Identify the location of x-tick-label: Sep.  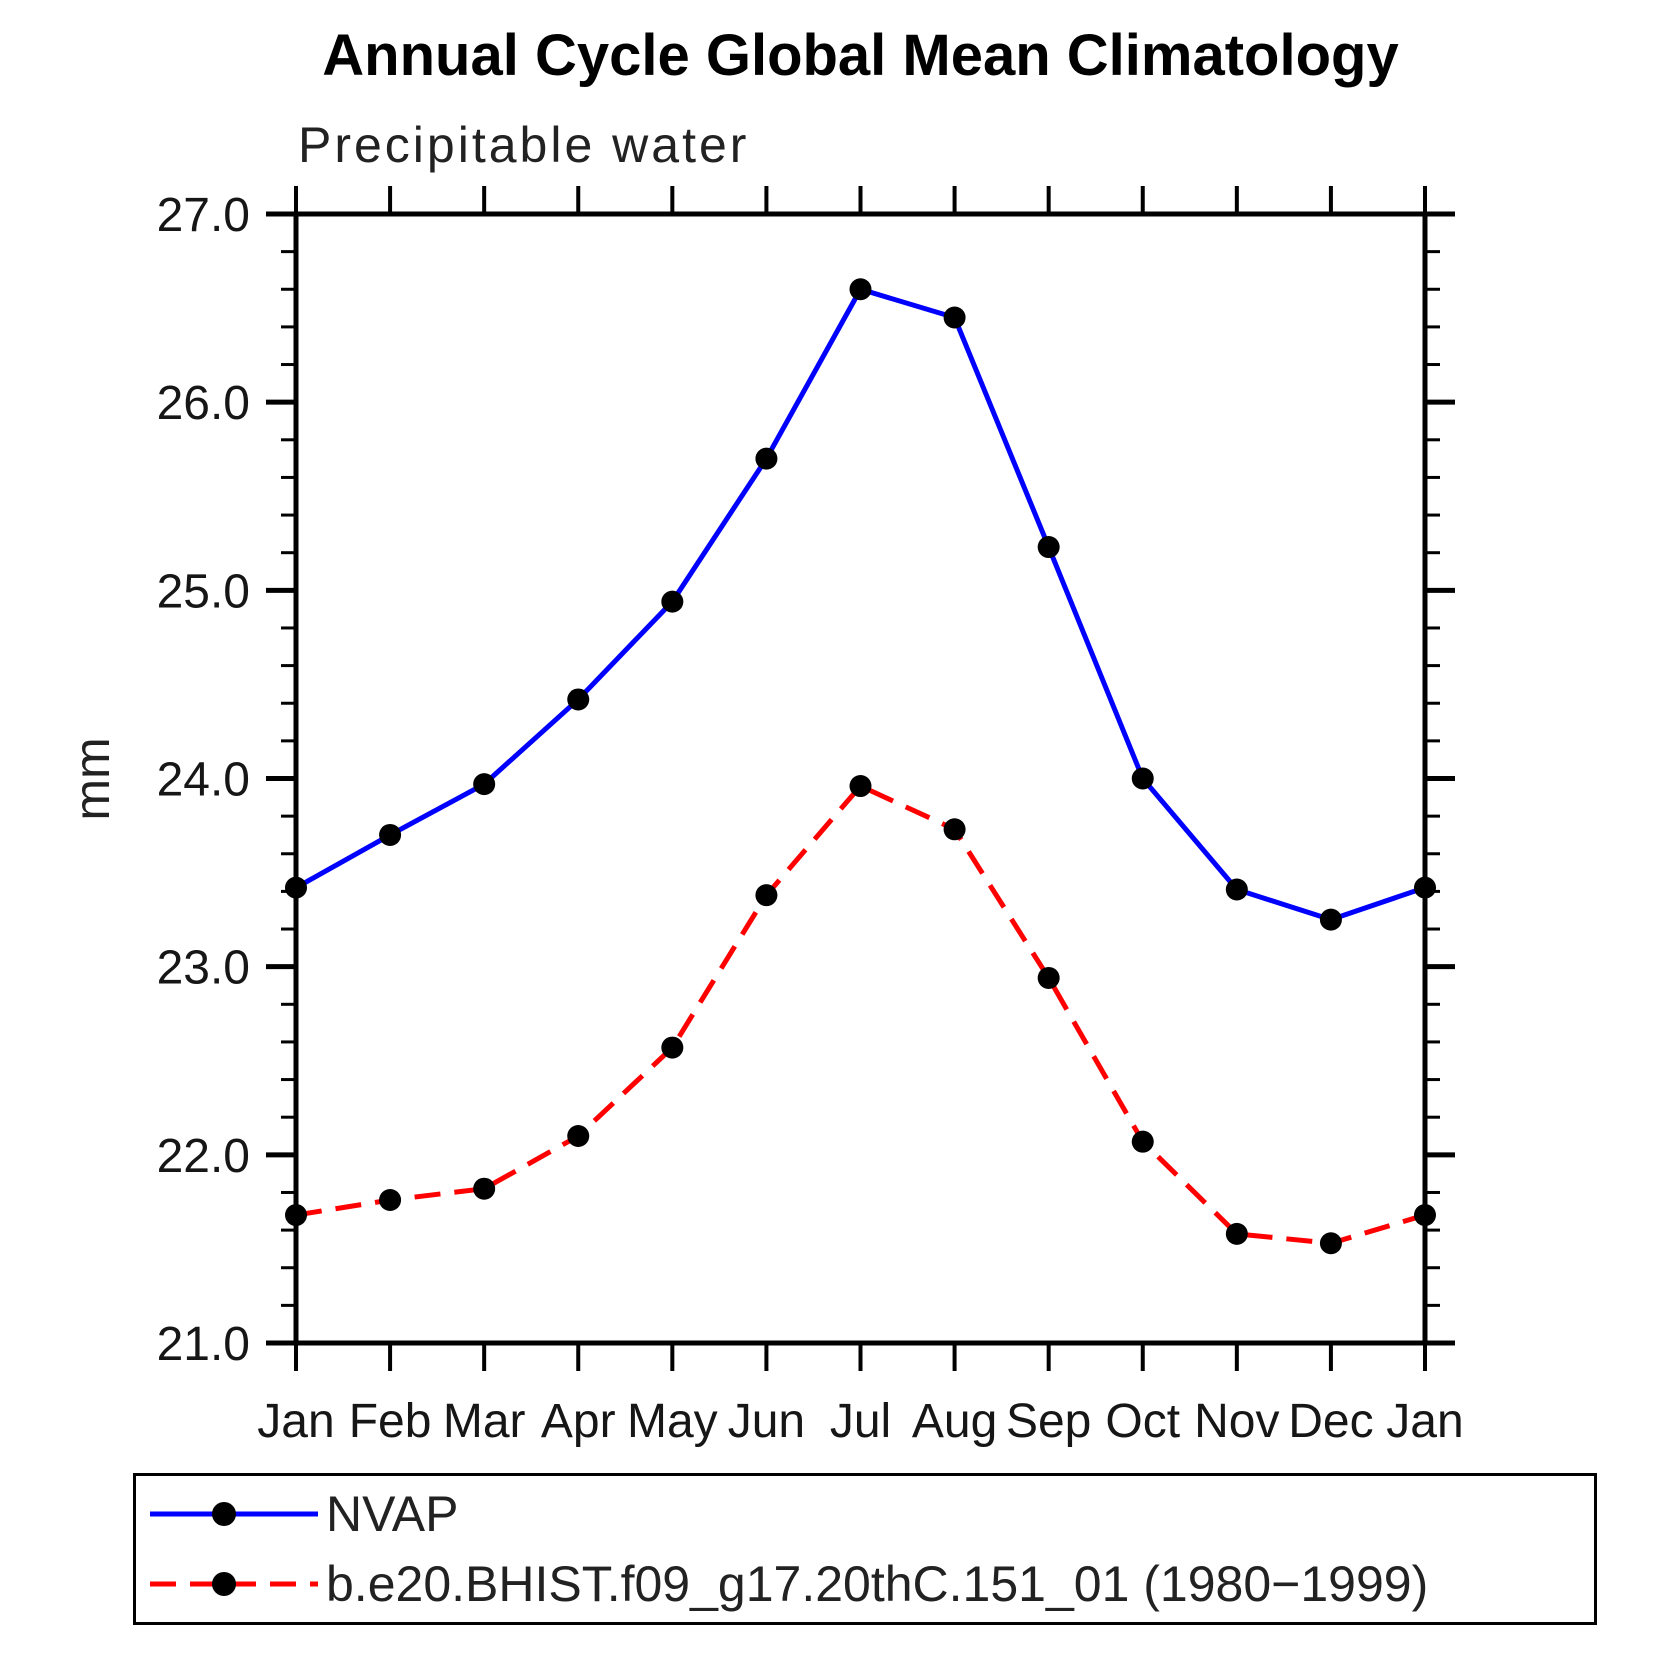
(1048, 1421).